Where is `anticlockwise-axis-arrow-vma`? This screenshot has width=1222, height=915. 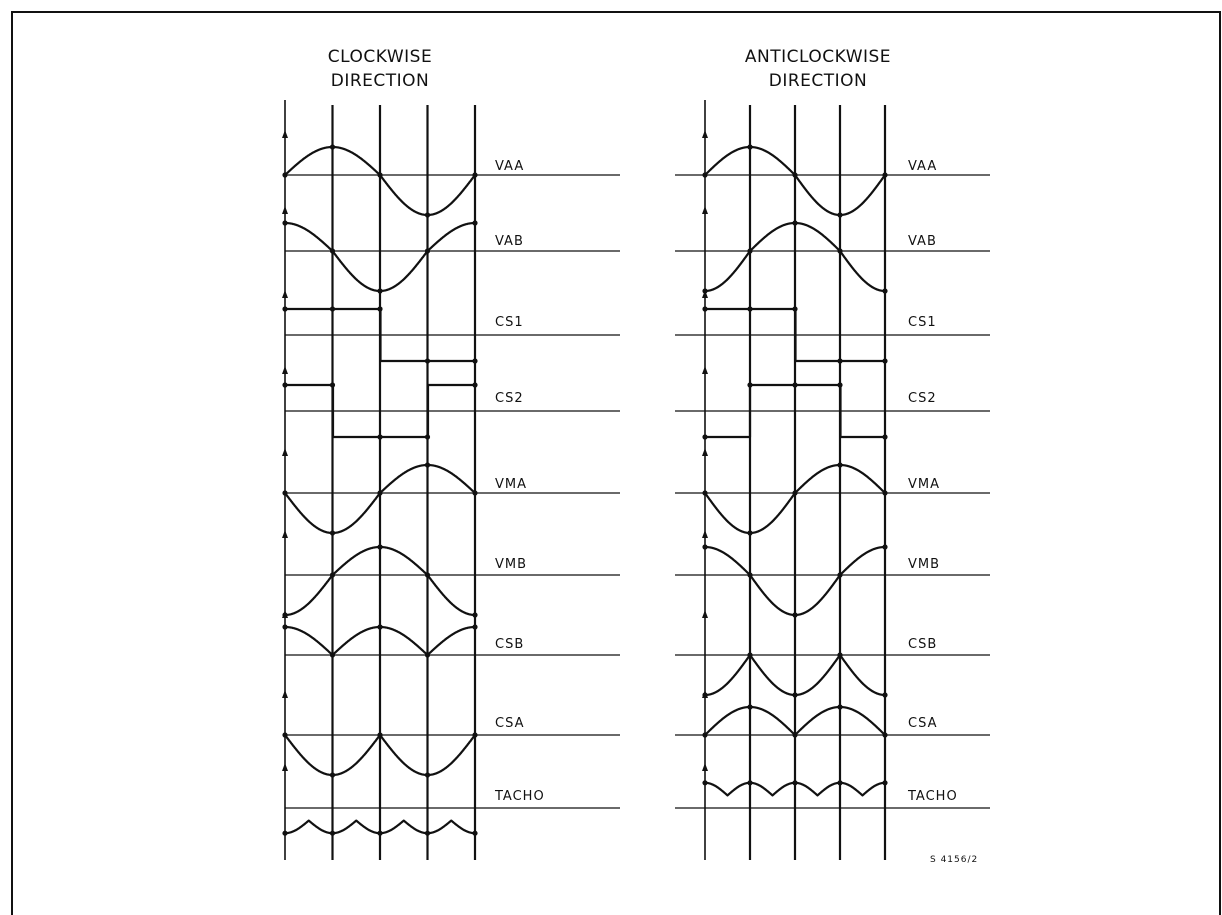 anticlockwise-axis-arrow-vma is located at coordinates (705, 452).